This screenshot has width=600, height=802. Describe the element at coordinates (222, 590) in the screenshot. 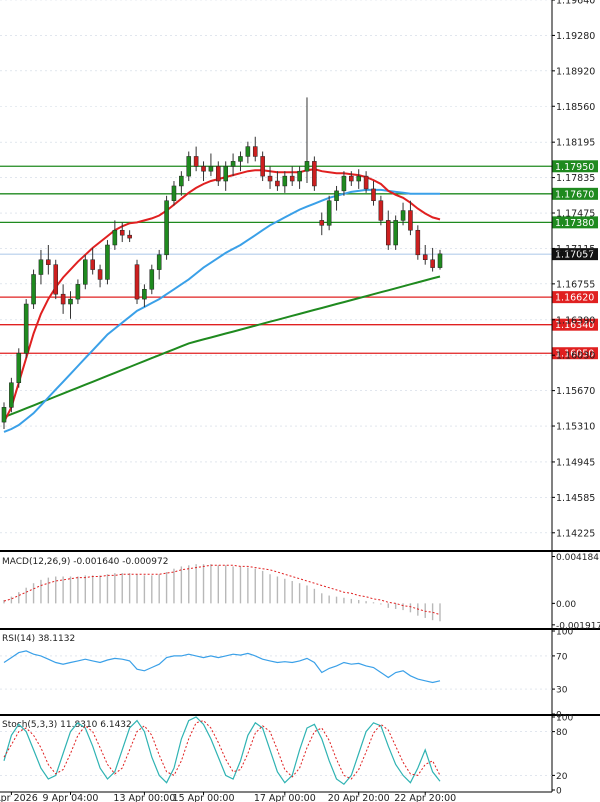

I see `macd-signal-line` at that location.